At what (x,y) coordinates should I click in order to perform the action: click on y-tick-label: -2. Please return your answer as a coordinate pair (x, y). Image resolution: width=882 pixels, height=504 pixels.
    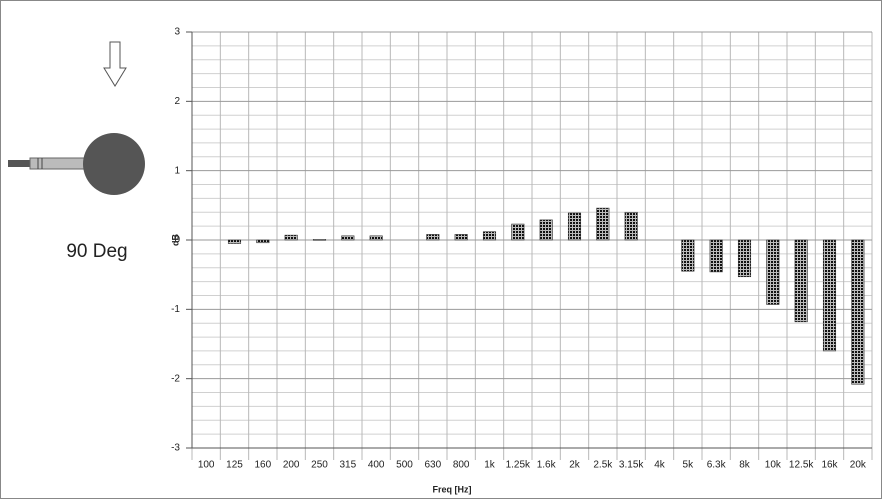
    Looking at the image, I should click on (175, 378).